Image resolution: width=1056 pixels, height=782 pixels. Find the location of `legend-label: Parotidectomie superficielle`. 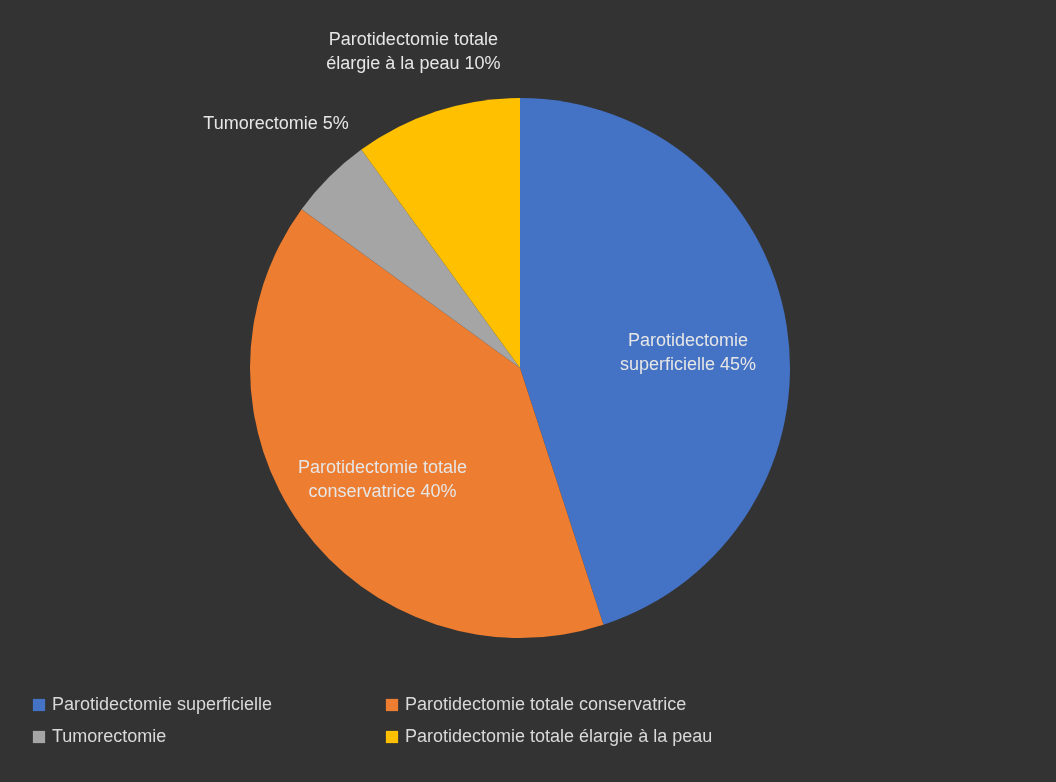

legend-label: Parotidectomie superficielle is located at coordinates (162, 704).